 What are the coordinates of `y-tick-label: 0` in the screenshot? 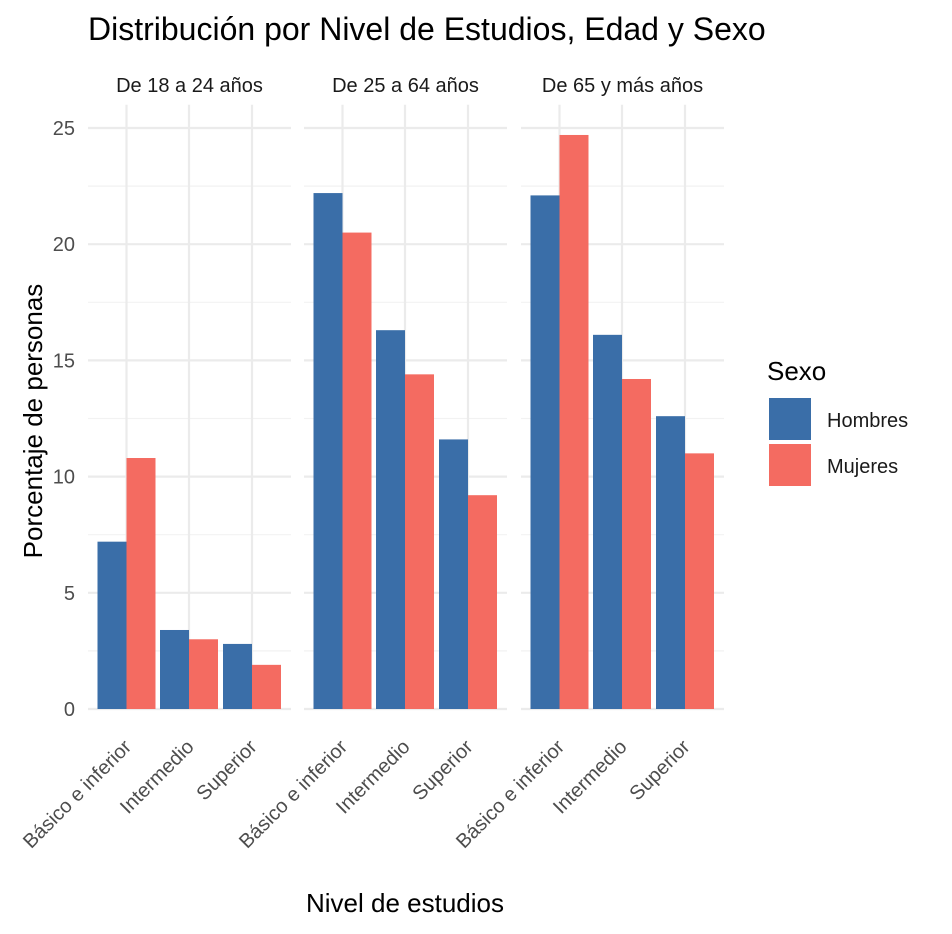 It's located at (69, 710).